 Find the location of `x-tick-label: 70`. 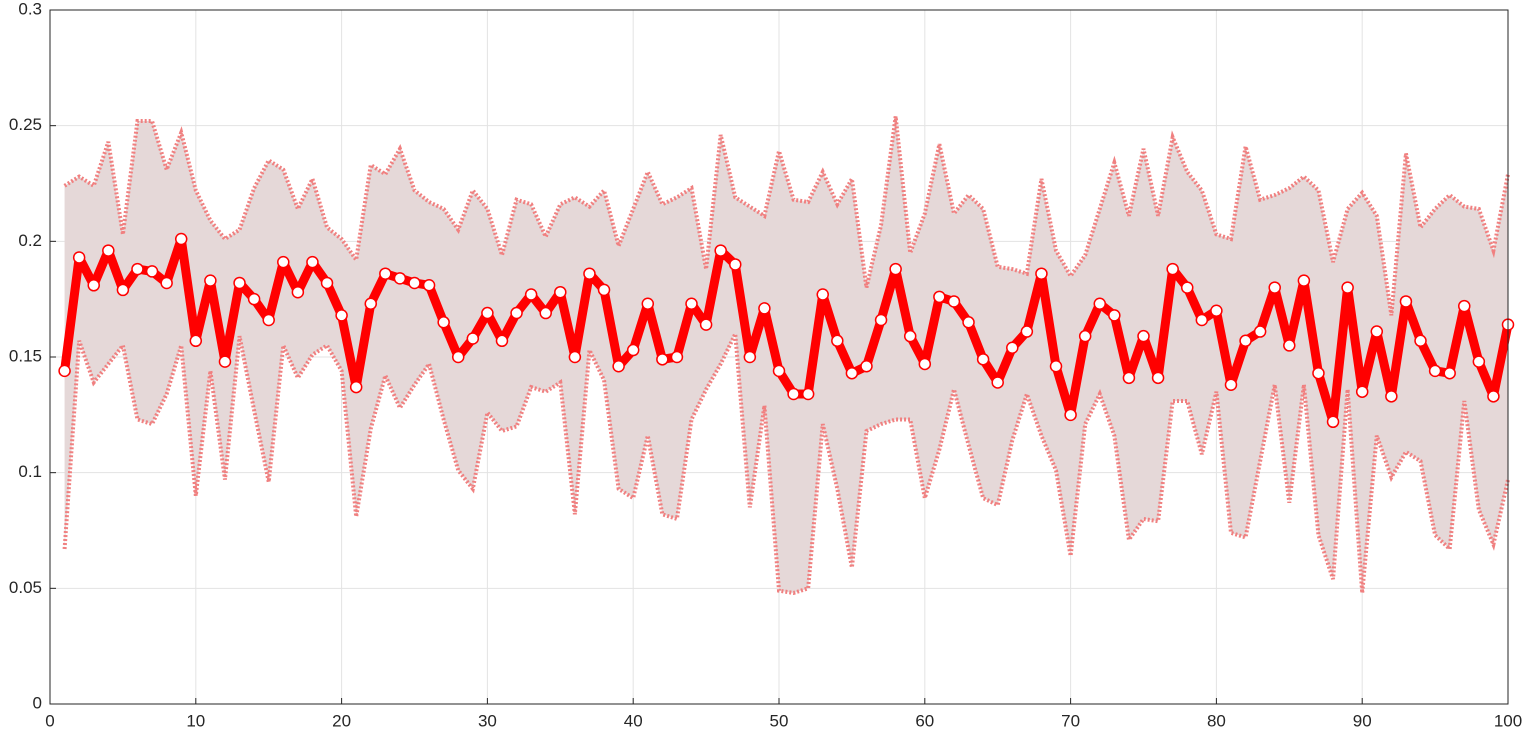

x-tick-label: 70 is located at coordinates (1070, 720).